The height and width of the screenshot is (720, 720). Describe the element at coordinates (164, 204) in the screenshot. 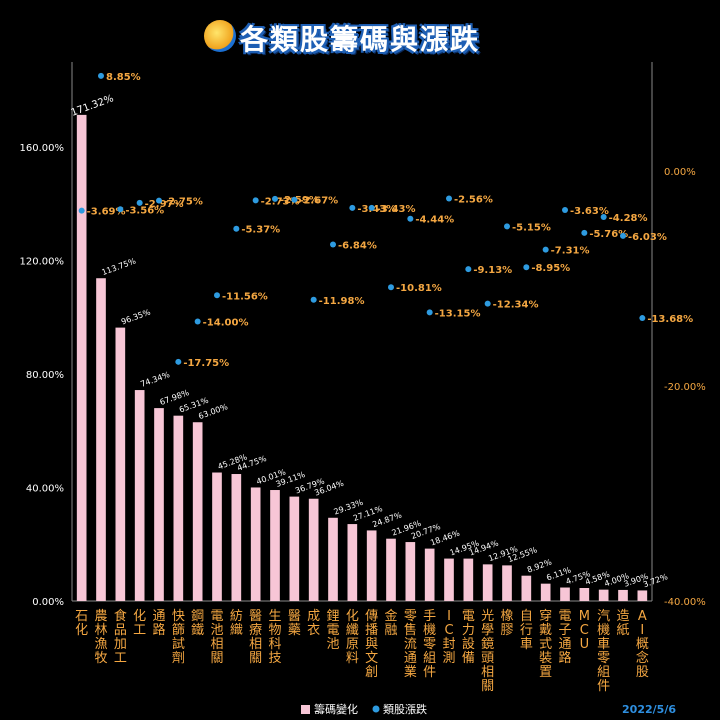

I see `dot-value-label: -2.97%` at that location.